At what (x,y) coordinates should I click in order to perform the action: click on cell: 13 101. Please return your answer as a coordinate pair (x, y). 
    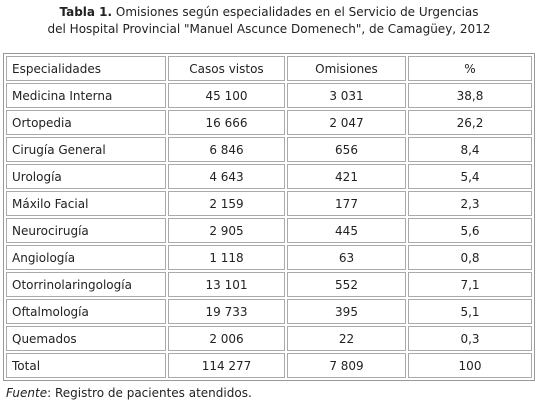
    Looking at the image, I should click on (226, 284).